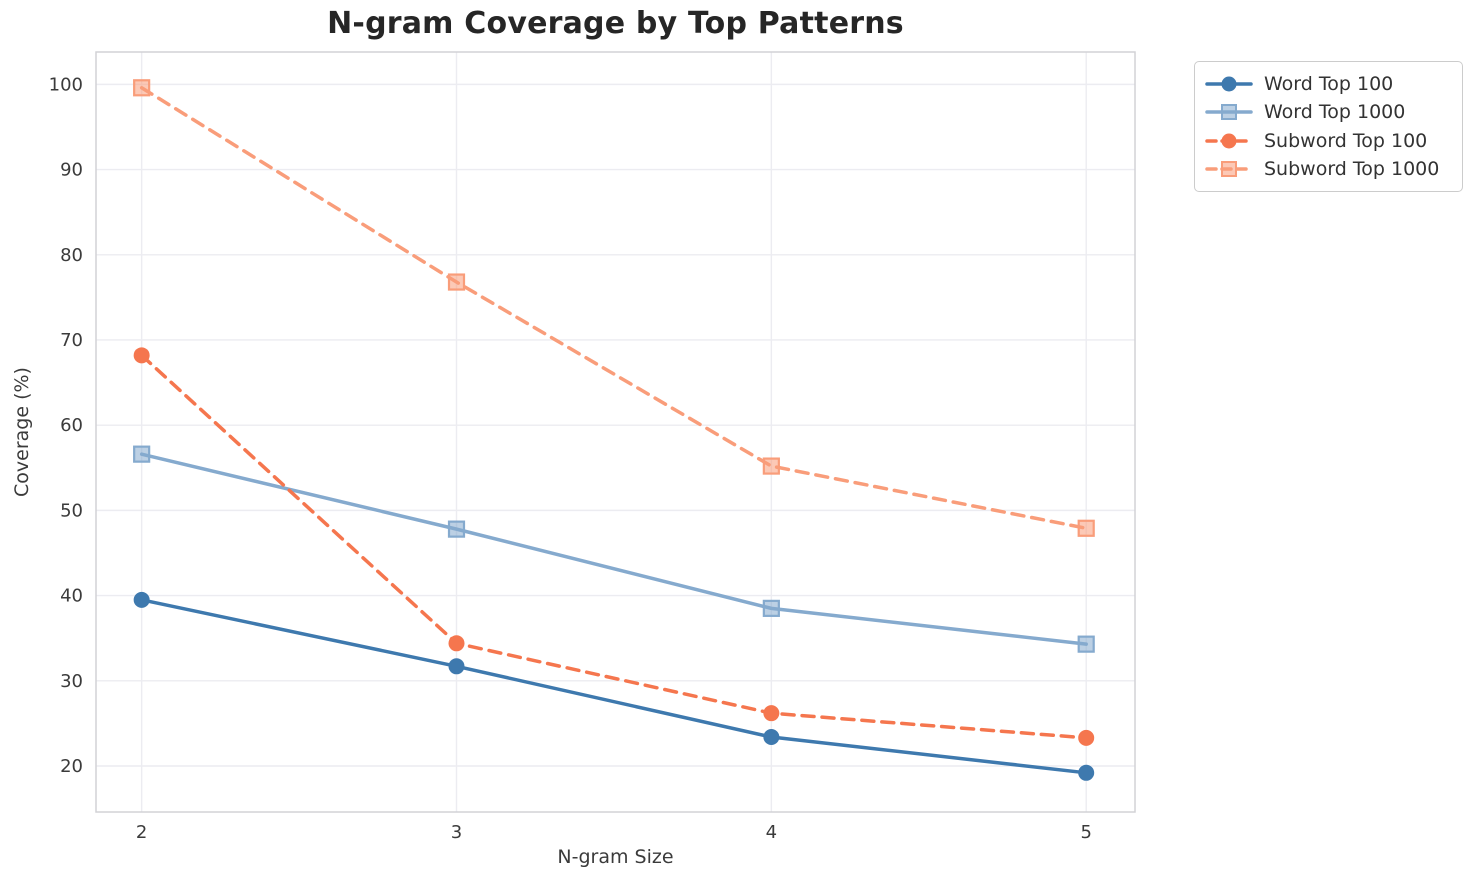 Image resolution: width=1478 pixels, height=885 pixels. I want to click on y-tick-label: 100, so click(66, 84).